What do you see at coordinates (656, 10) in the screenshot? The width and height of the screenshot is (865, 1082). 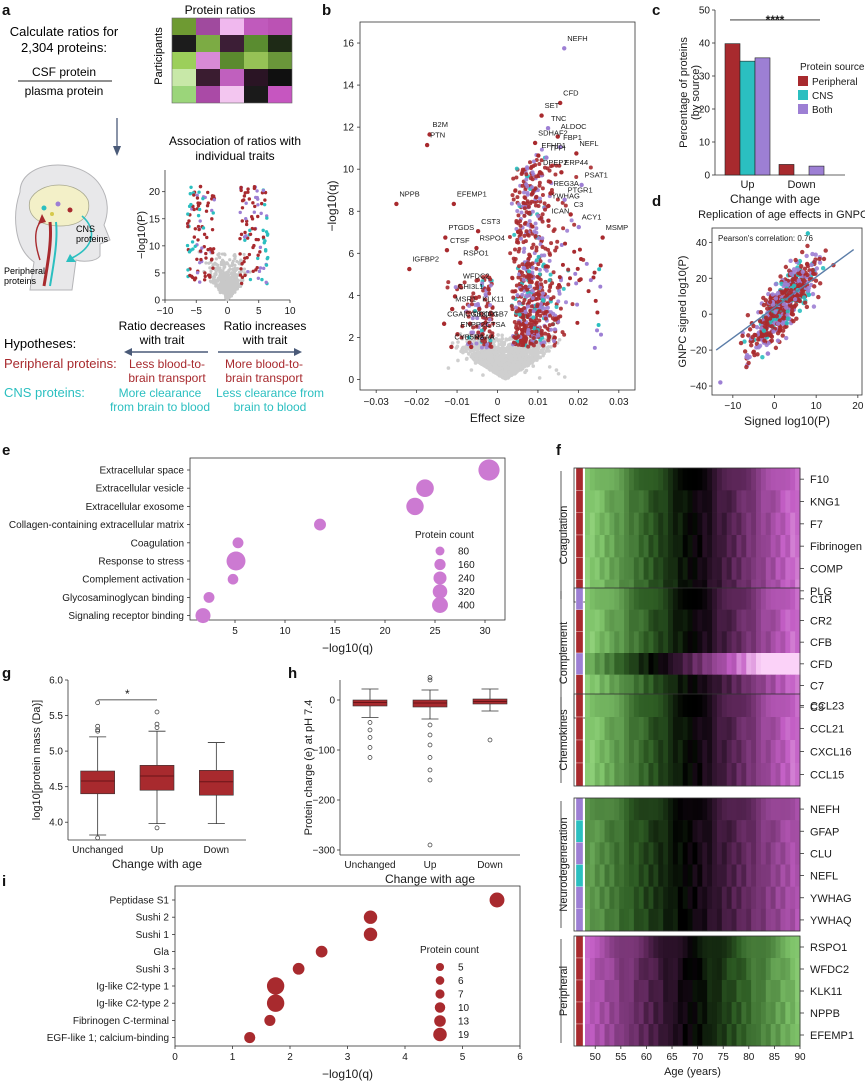 I see `panel-letter-c: c` at bounding box center [656, 10].